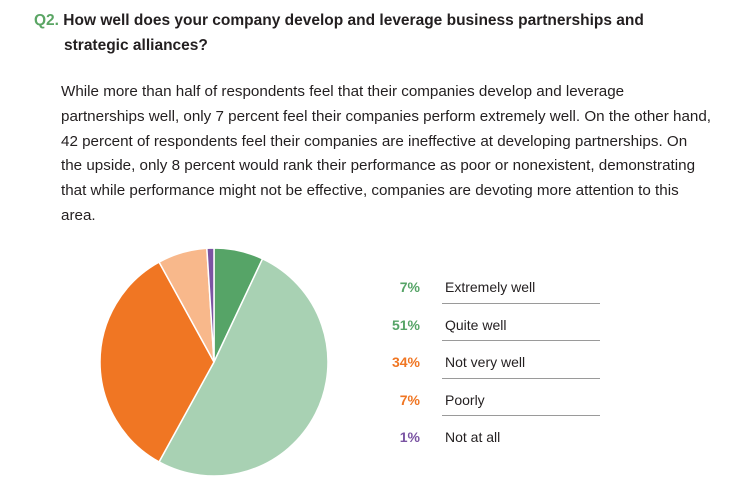  What do you see at coordinates (490, 402) in the screenshot?
I see `legend-item: 7% Poorly` at bounding box center [490, 402].